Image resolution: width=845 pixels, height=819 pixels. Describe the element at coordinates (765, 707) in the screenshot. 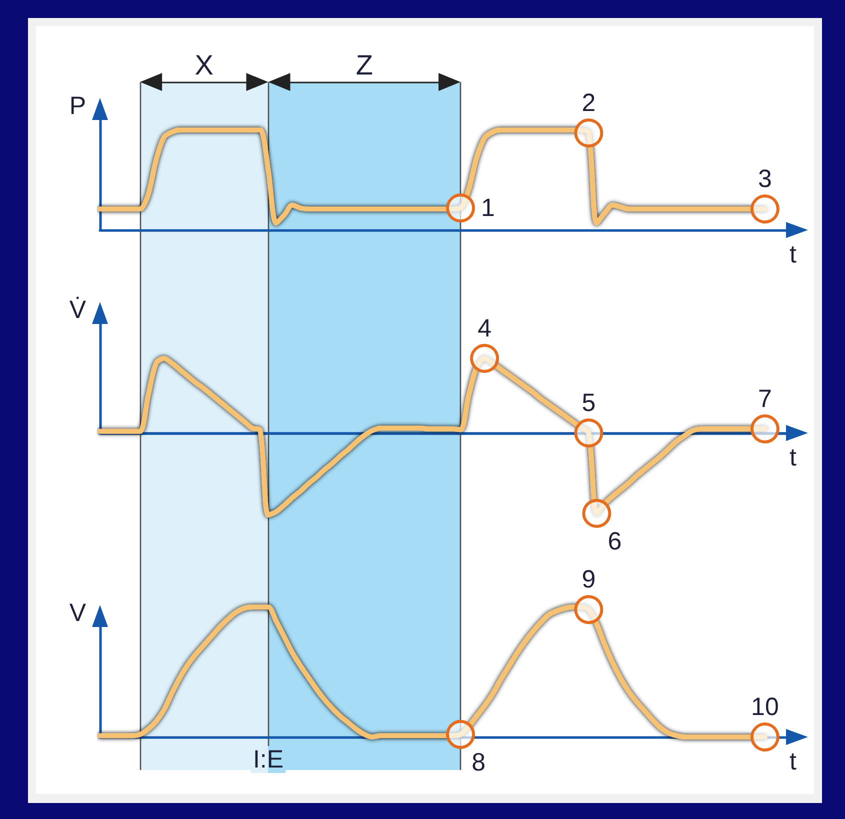

I see `annotation: 10` at that location.